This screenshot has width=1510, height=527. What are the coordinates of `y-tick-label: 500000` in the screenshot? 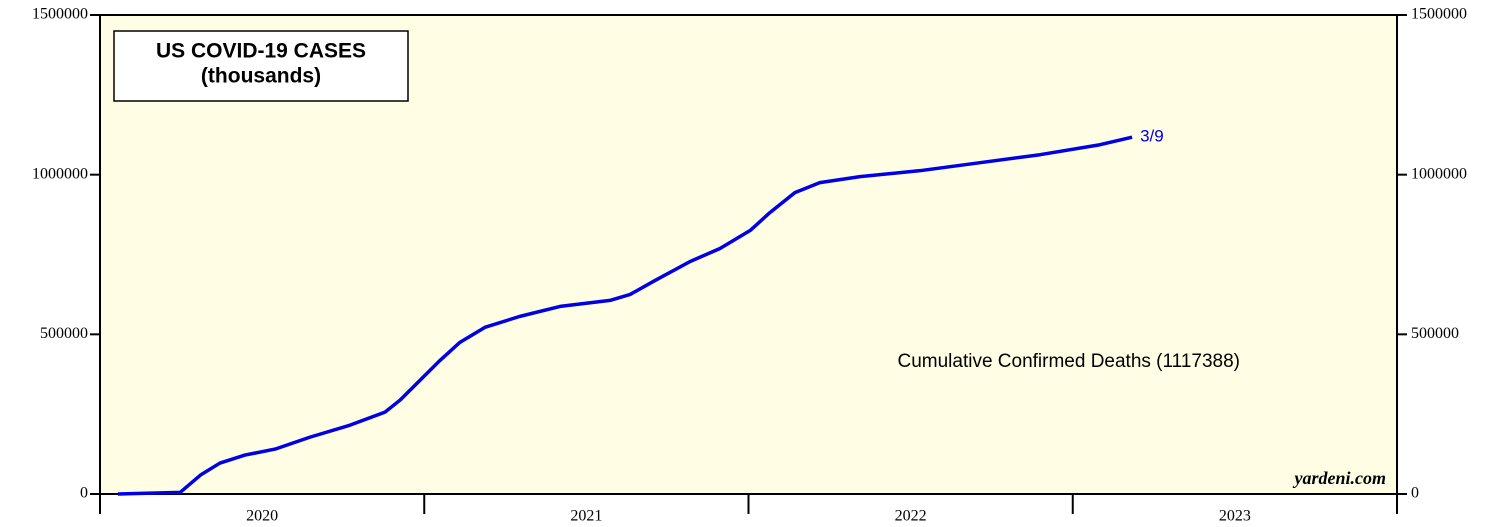 It's located at (64, 333).